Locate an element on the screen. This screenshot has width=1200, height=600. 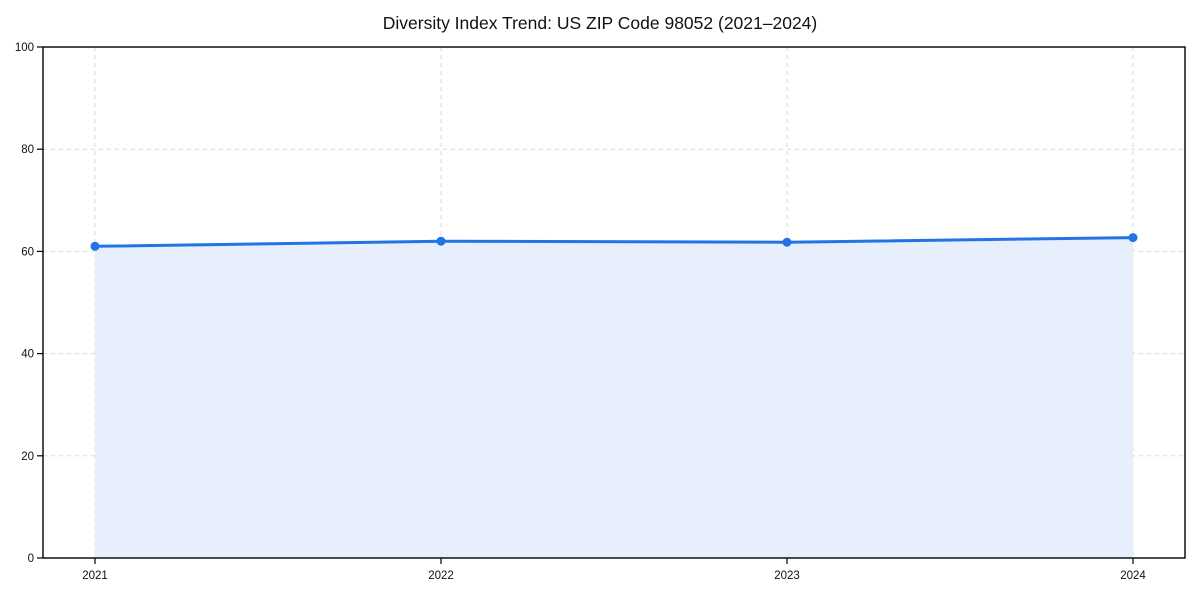
x-tick-label: 2021 is located at coordinates (95, 576).